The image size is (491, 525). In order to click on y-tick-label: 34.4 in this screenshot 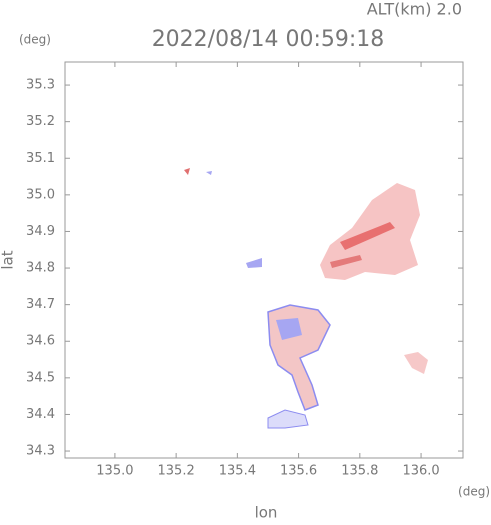, I will do `click(40, 414)`.